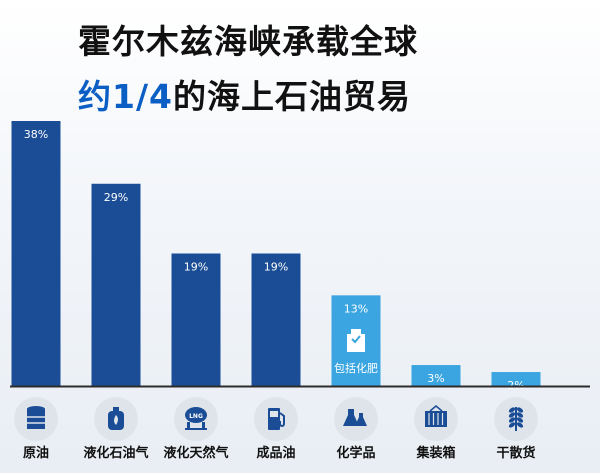 This screenshot has height=473, width=600. Describe the element at coordinates (516, 419) in the screenshot. I see `wheat-icon` at that location.